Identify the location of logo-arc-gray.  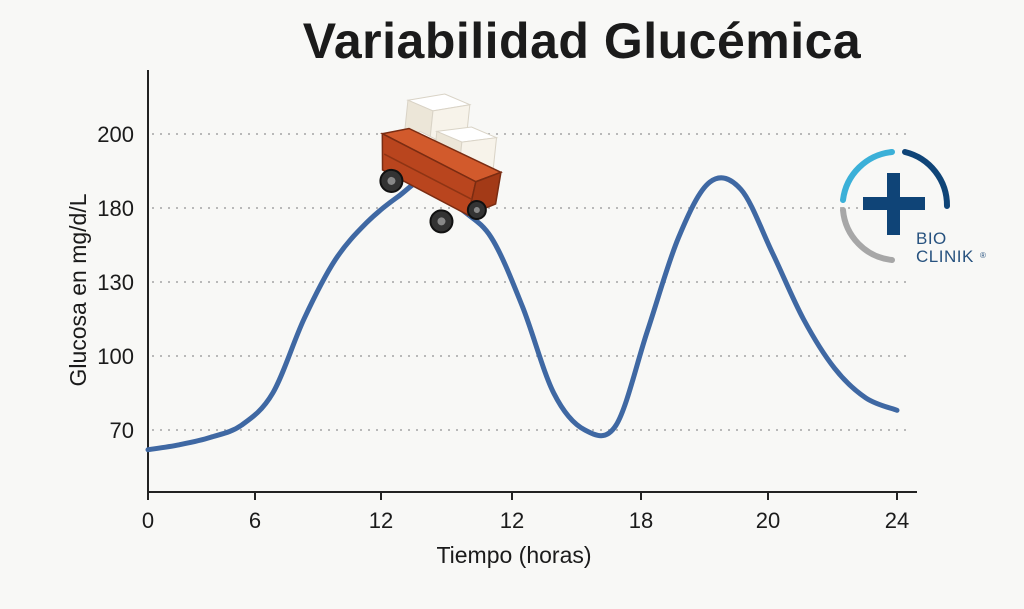
(867, 235).